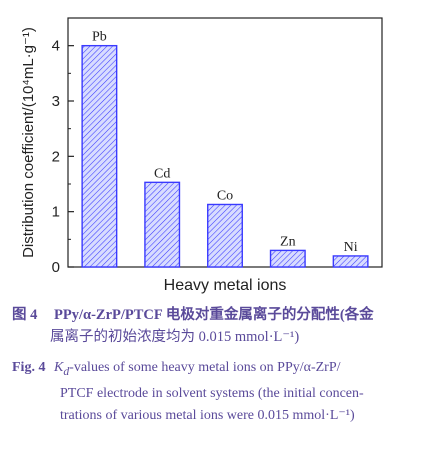  I want to click on bar-data-label: Cd, so click(162, 173).